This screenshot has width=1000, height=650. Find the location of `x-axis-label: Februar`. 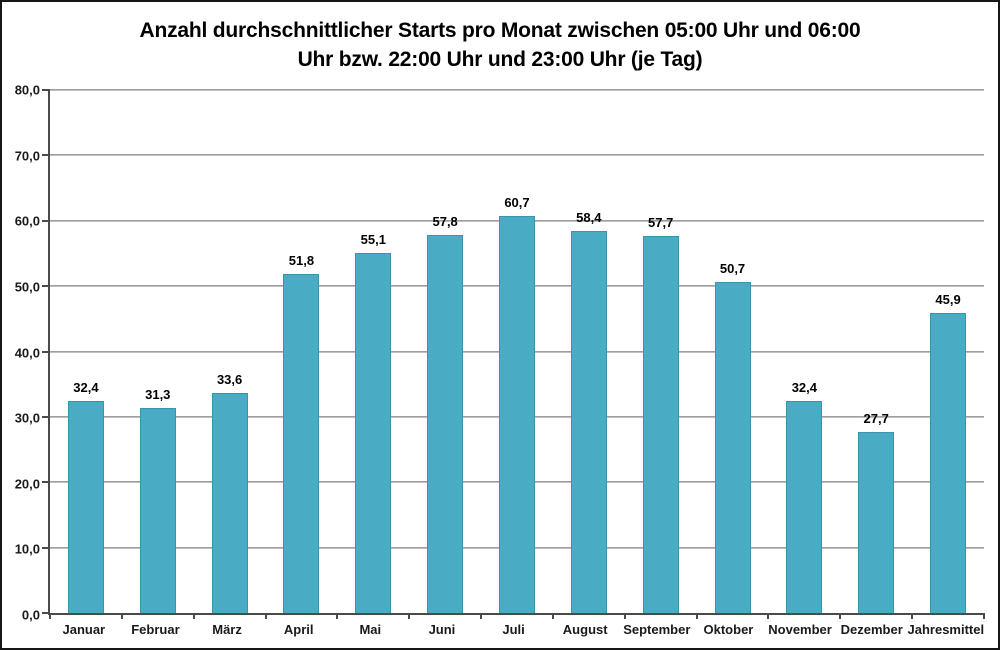

x-axis-label: Februar is located at coordinates (155, 629).